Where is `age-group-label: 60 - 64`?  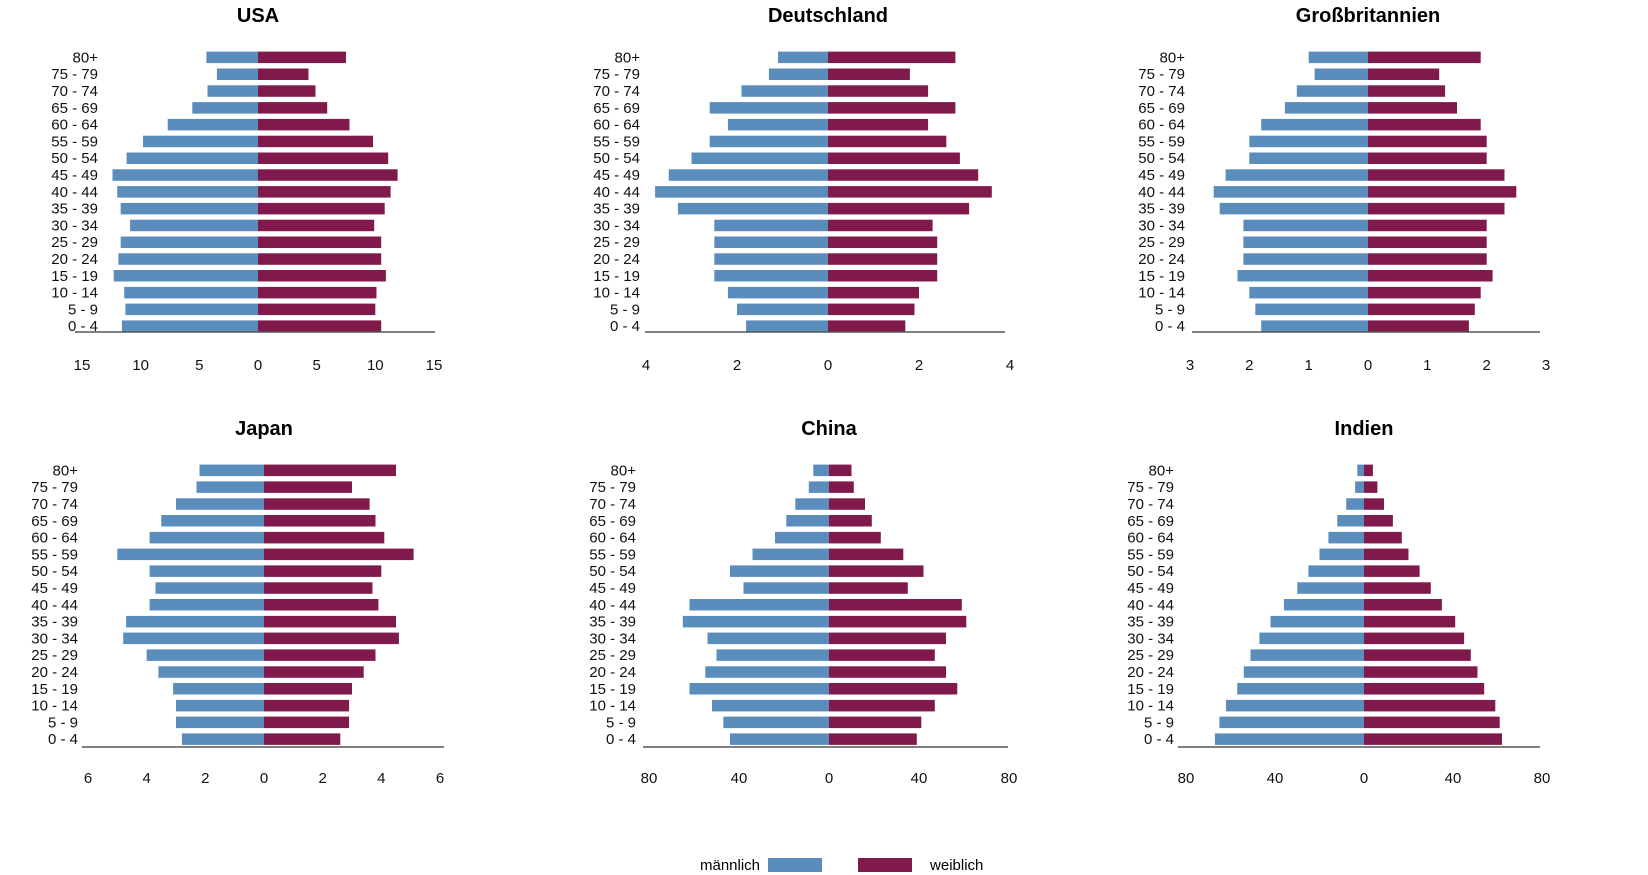 age-group-label: 60 - 64 is located at coordinates (74, 125).